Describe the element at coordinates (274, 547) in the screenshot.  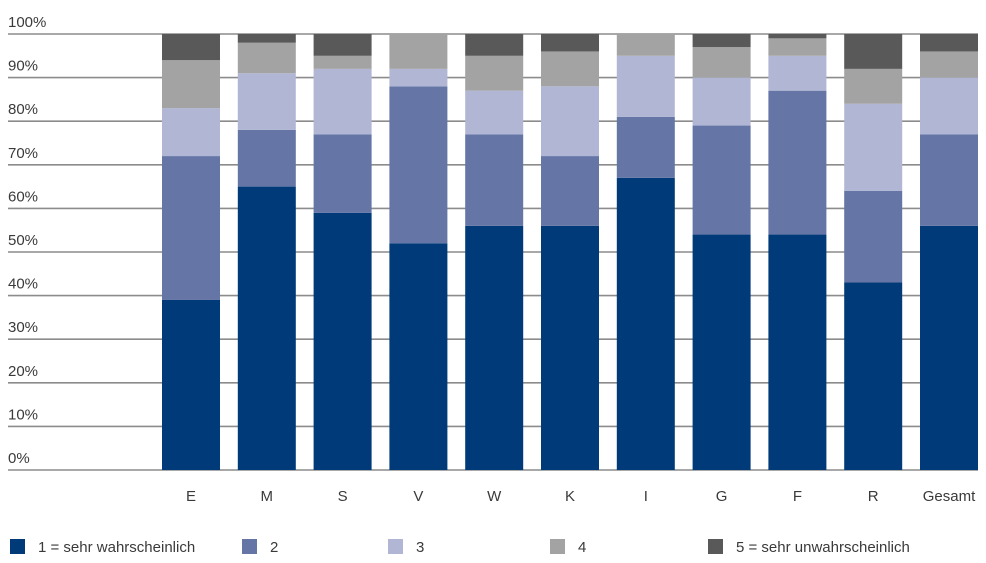
I see `legend-label: 2` at that location.